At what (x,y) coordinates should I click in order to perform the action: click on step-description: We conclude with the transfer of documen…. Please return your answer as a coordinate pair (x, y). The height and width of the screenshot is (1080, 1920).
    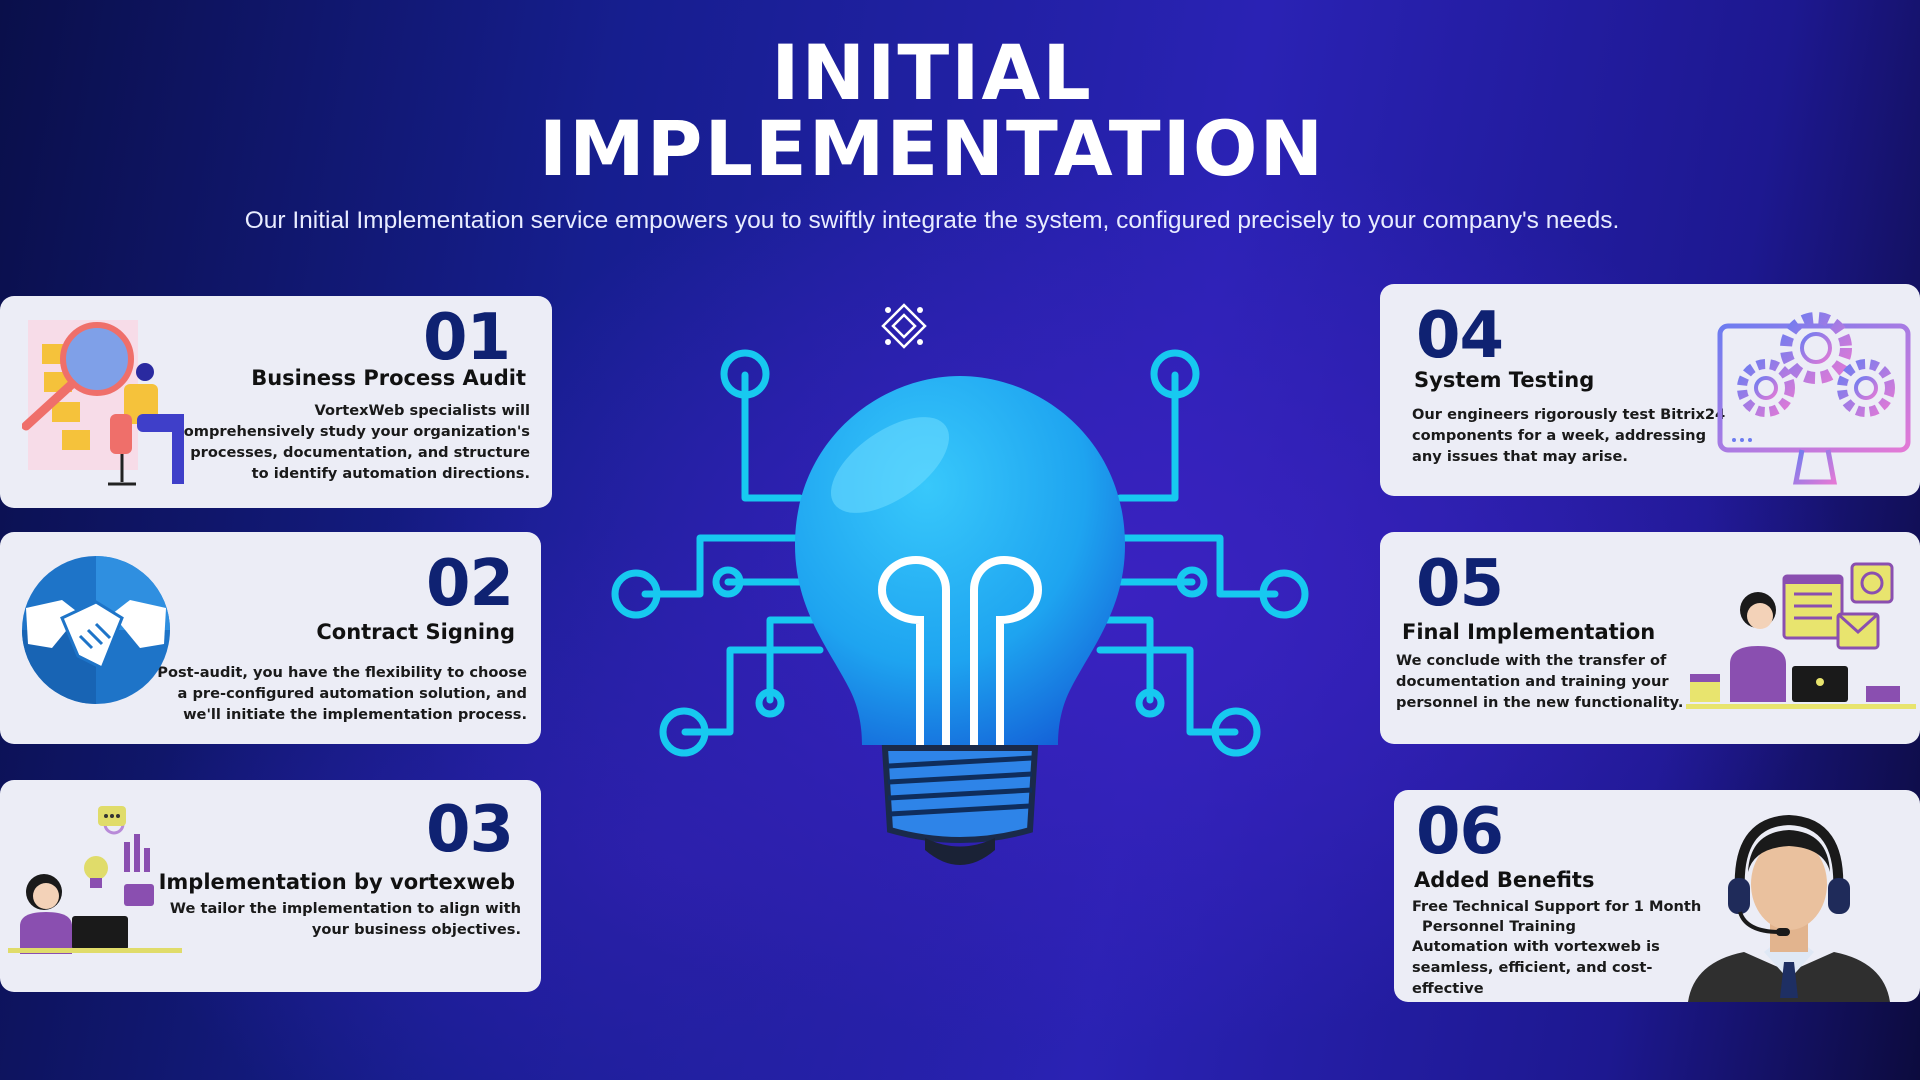
    Looking at the image, I should click on (1540, 681).